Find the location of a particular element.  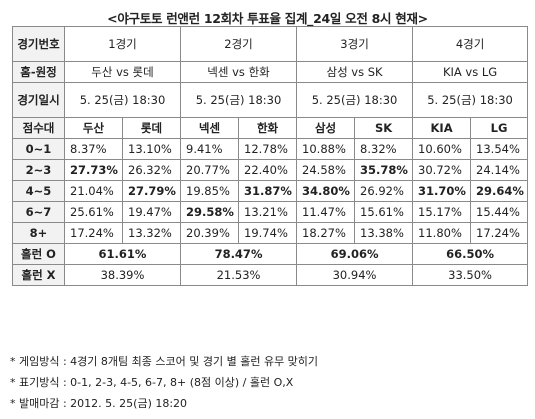

vote-rate: 26.92% is located at coordinates (384, 191).